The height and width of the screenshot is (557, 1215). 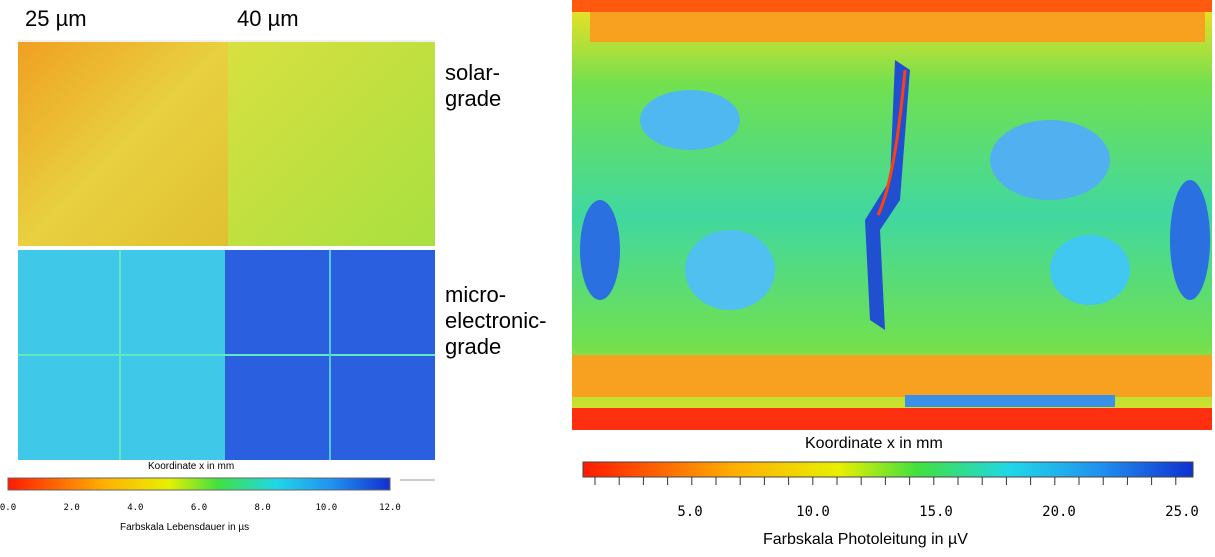 I want to click on colorbar-ticks, so click(x=885, y=481).